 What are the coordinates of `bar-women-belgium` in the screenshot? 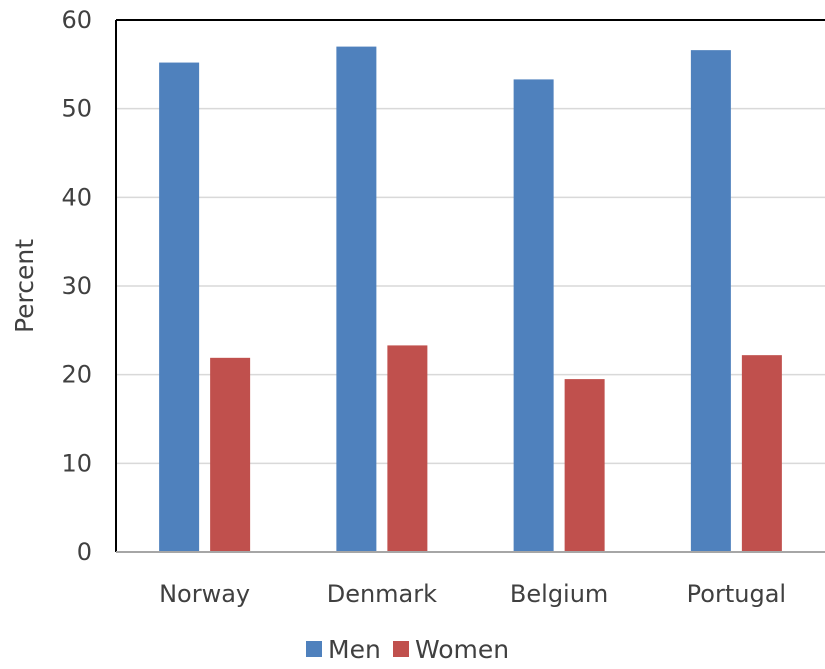 It's located at (584, 465).